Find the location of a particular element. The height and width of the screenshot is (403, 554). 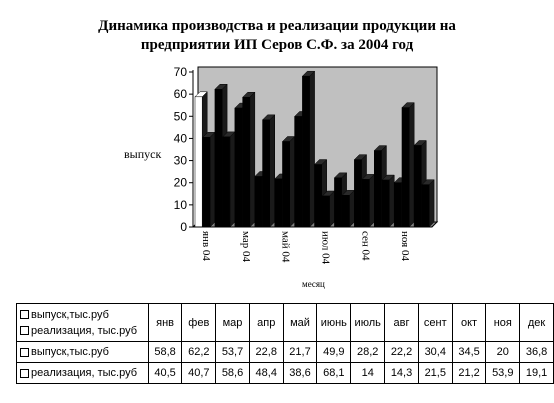

table-month: сент is located at coordinates (435, 322).